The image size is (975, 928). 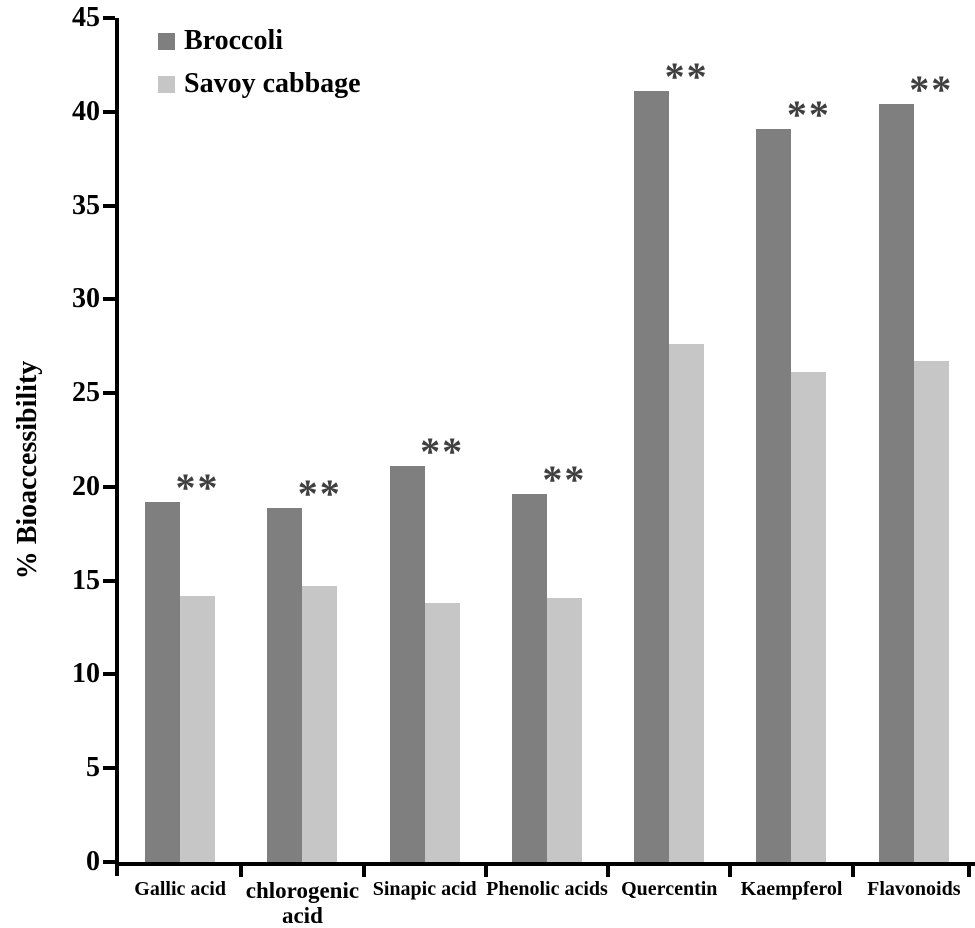 I want to click on bar-savoy-cabbage-phenolic-acids, so click(x=564, y=729).